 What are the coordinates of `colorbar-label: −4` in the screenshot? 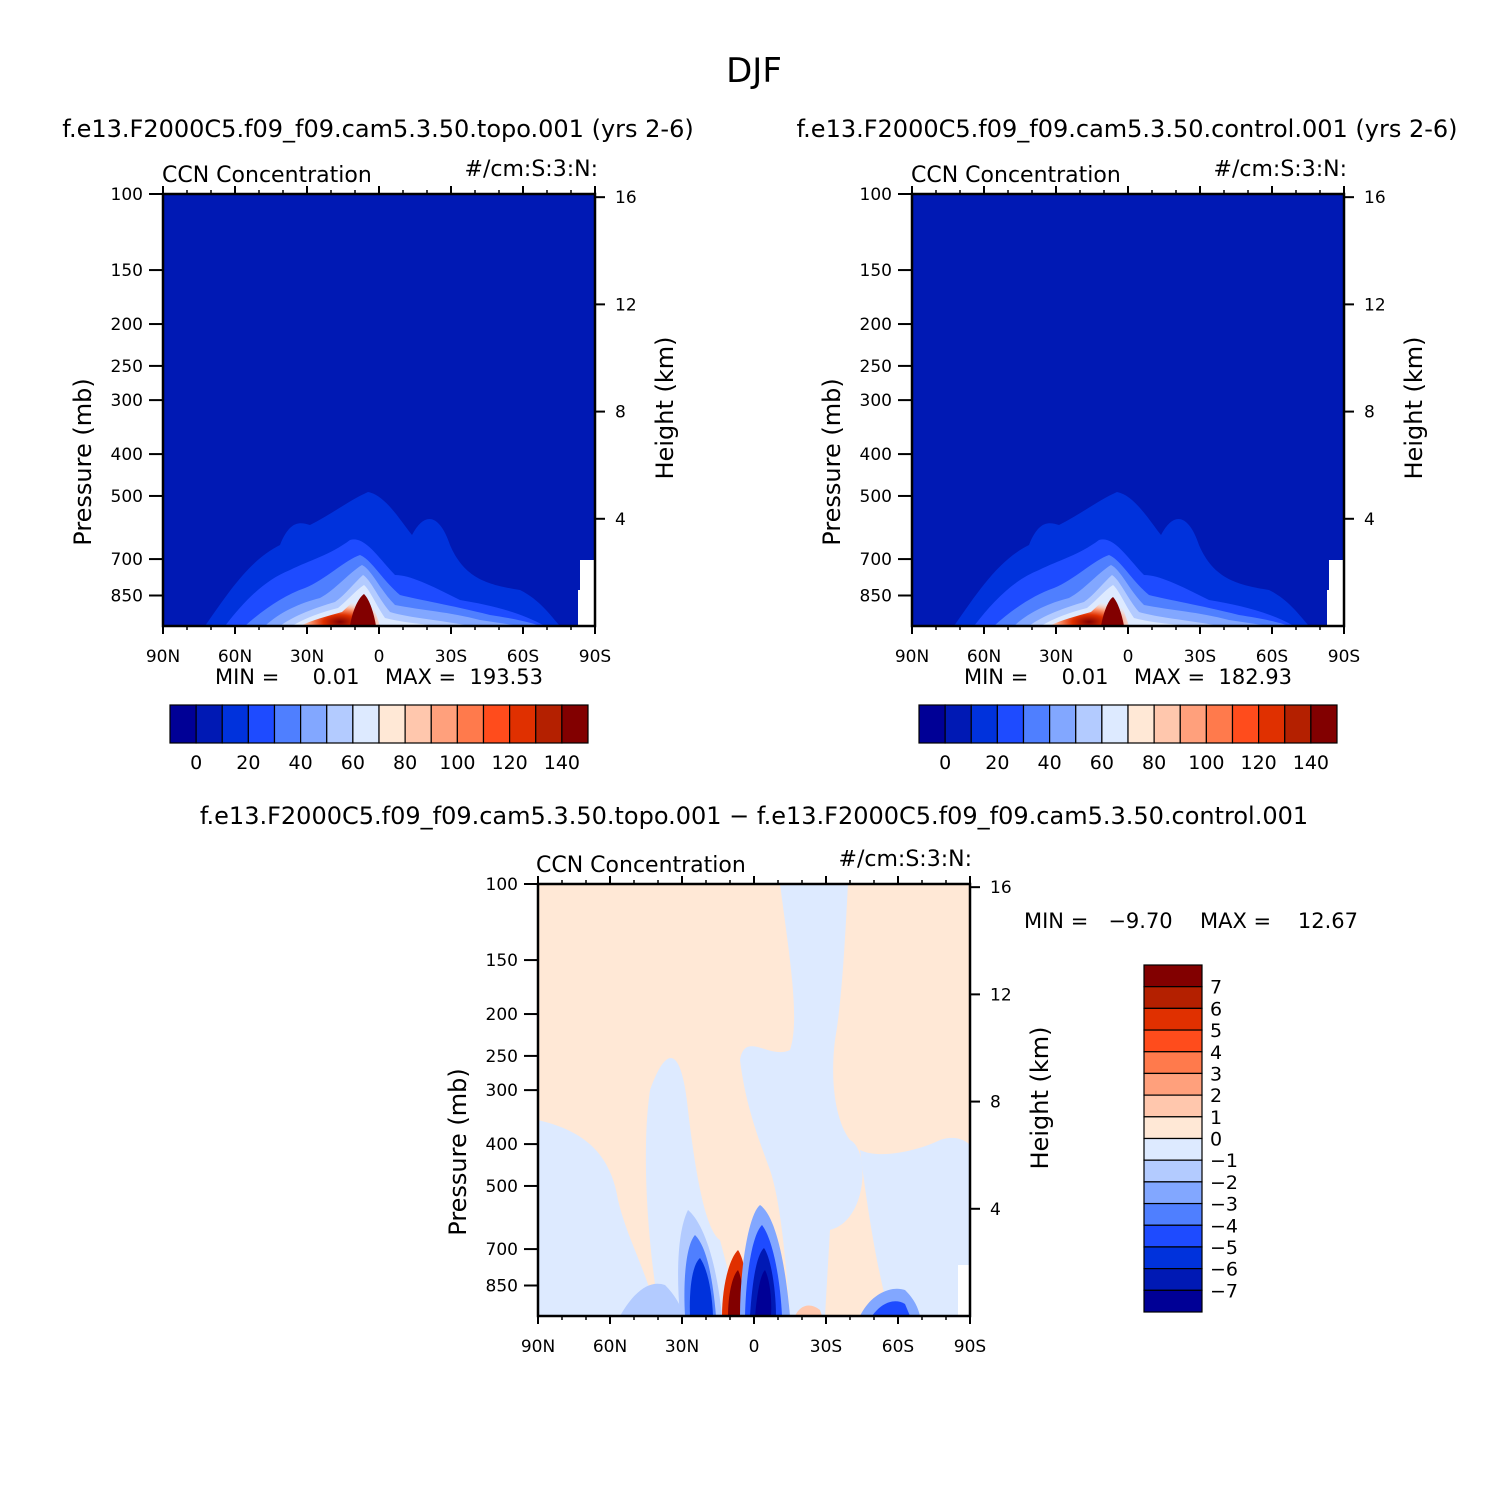 It's located at (1224, 1226).